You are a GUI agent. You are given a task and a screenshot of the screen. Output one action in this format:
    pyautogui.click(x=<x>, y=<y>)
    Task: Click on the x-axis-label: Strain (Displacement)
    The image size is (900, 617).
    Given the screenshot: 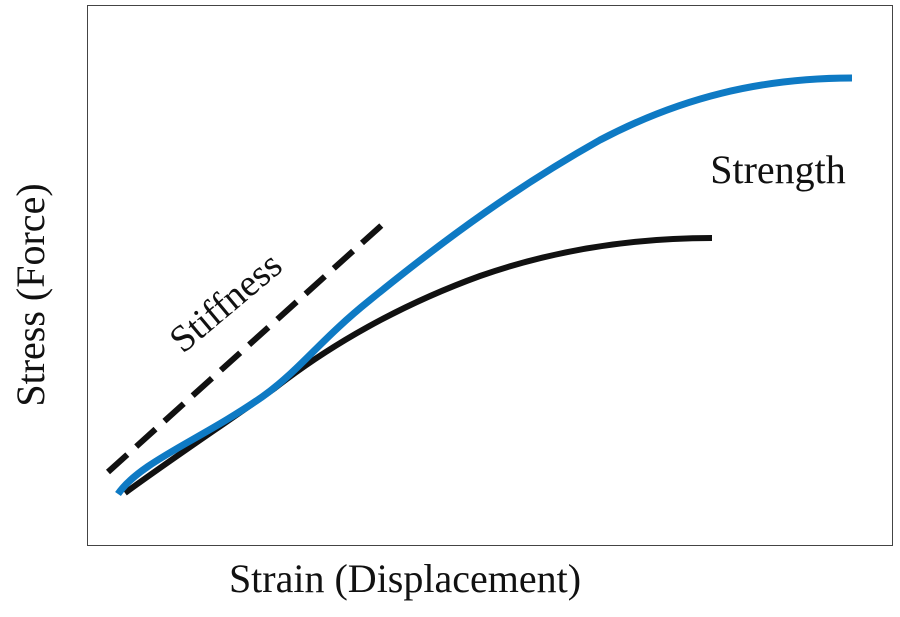 What is the action you would take?
    pyautogui.click(x=405, y=578)
    